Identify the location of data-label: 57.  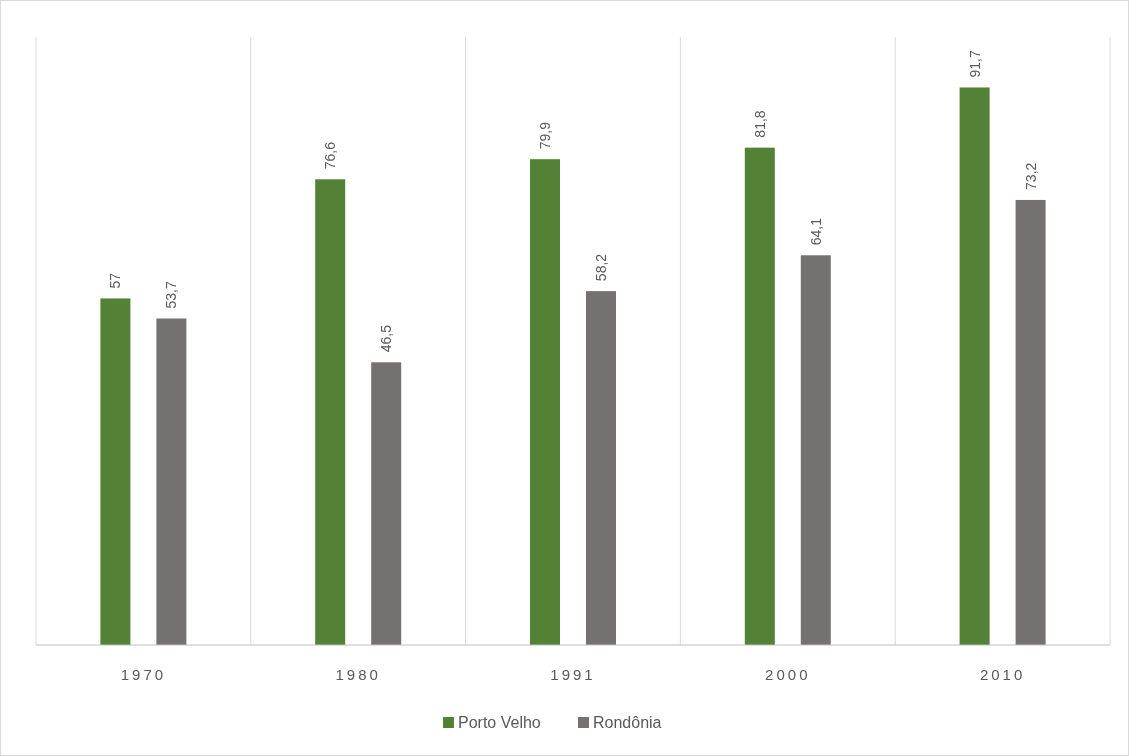
(115, 280).